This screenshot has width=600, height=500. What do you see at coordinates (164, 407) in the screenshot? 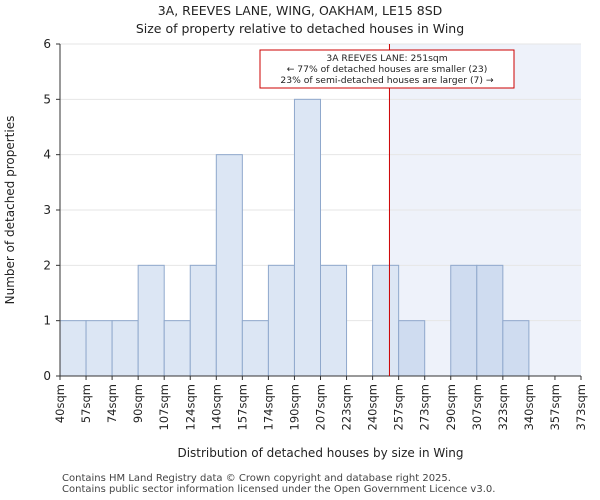
I see `x-tick-label: 107sqm` at bounding box center [164, 407].